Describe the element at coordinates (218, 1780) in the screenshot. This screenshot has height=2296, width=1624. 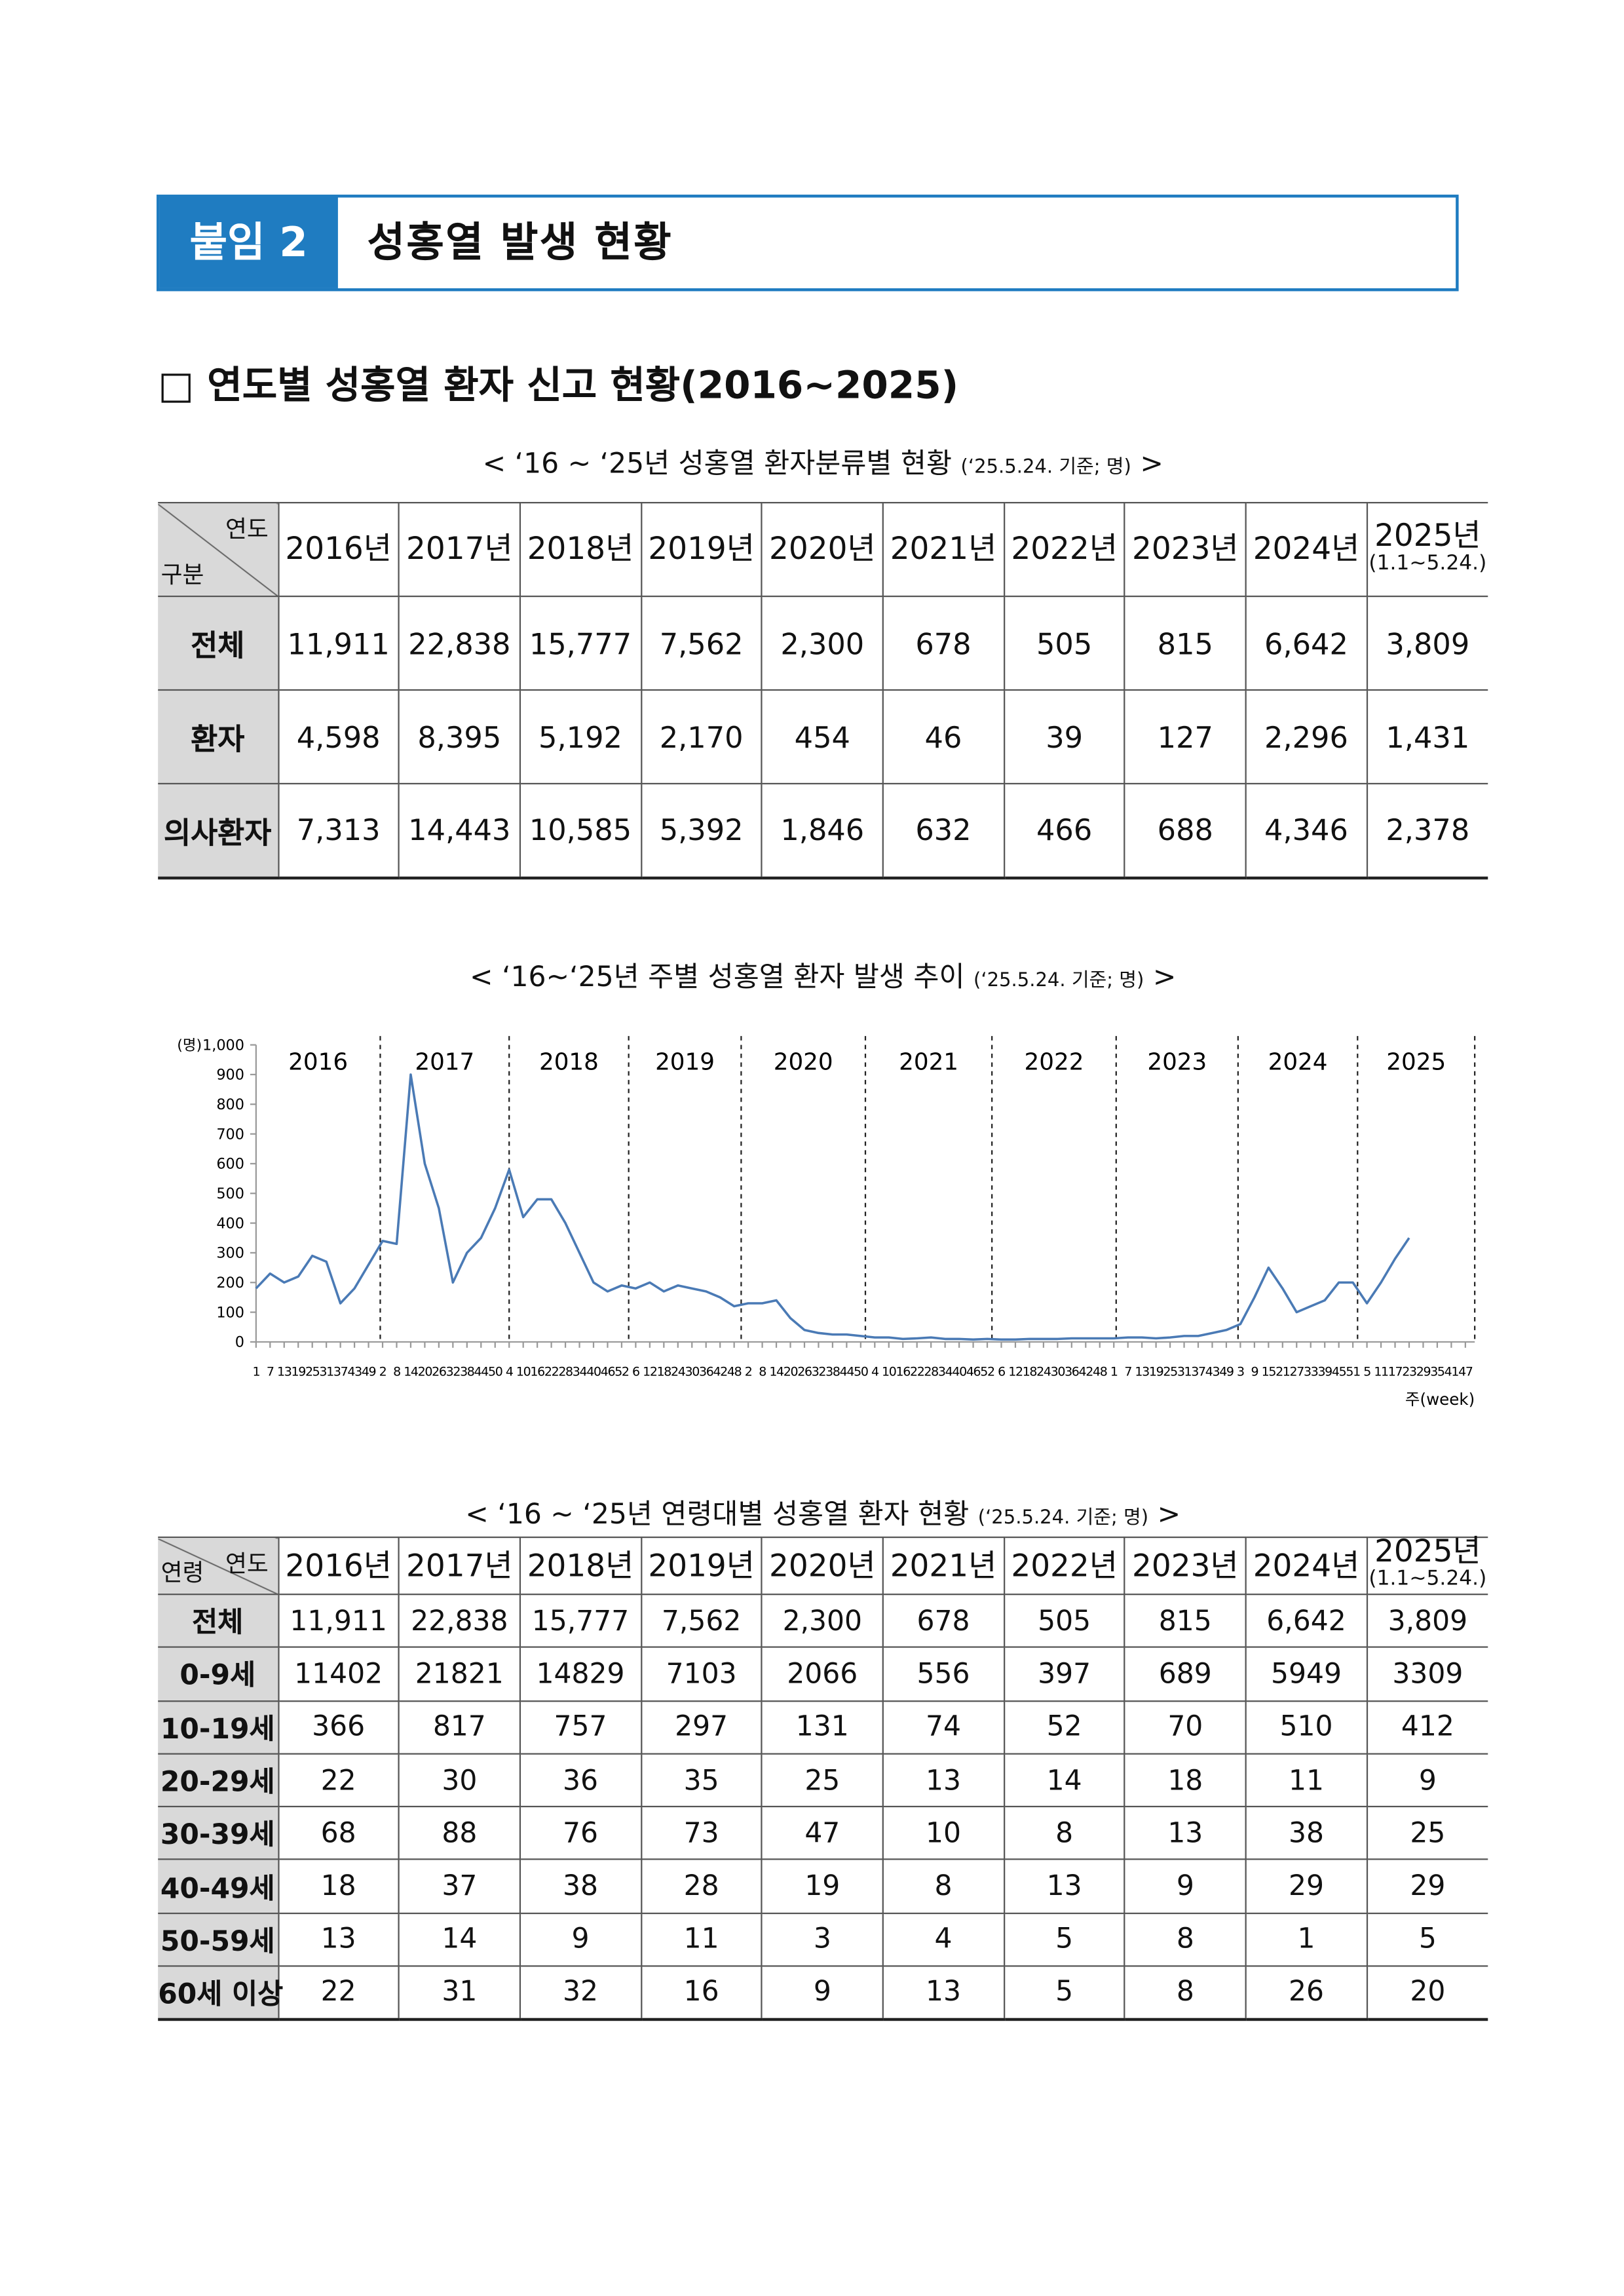
I see `row-label: 20-29세` at that location.